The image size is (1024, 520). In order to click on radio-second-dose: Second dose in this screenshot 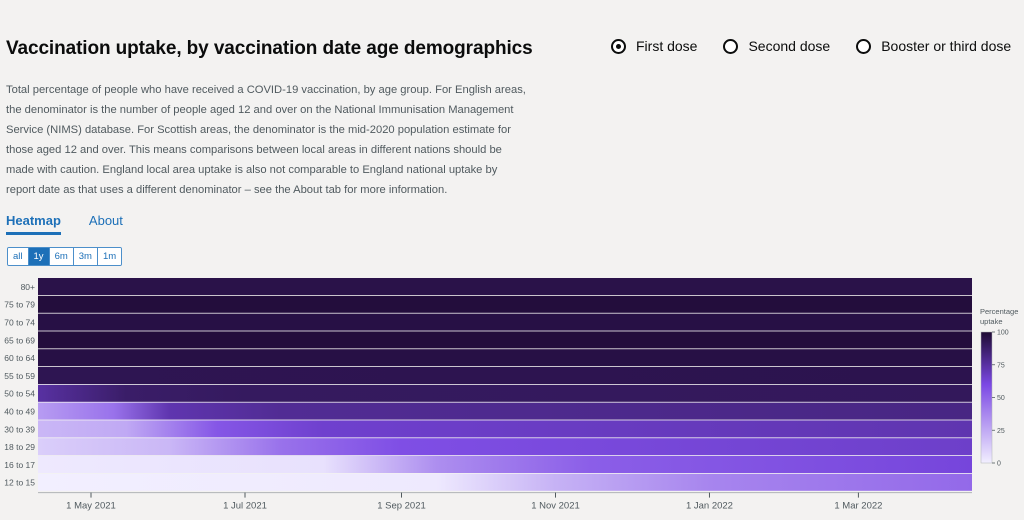, I will do `click(776, 46)`.